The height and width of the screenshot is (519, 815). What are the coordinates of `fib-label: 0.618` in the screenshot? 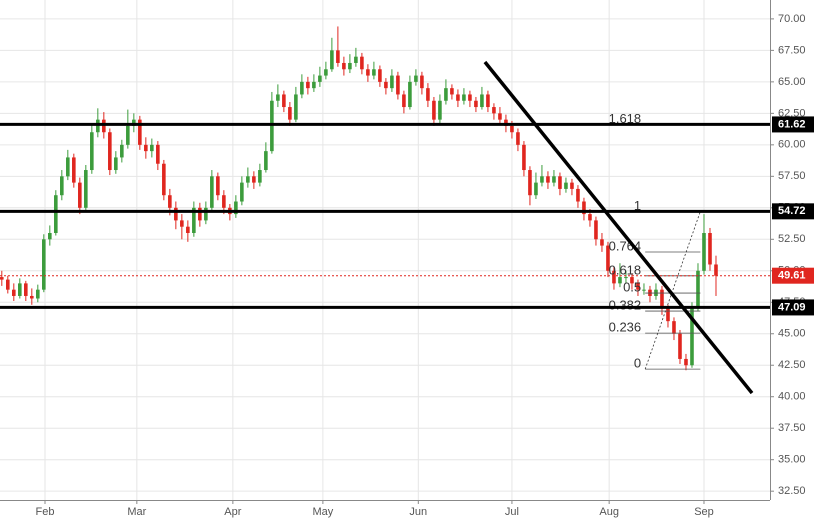 It's located at (625, 269).